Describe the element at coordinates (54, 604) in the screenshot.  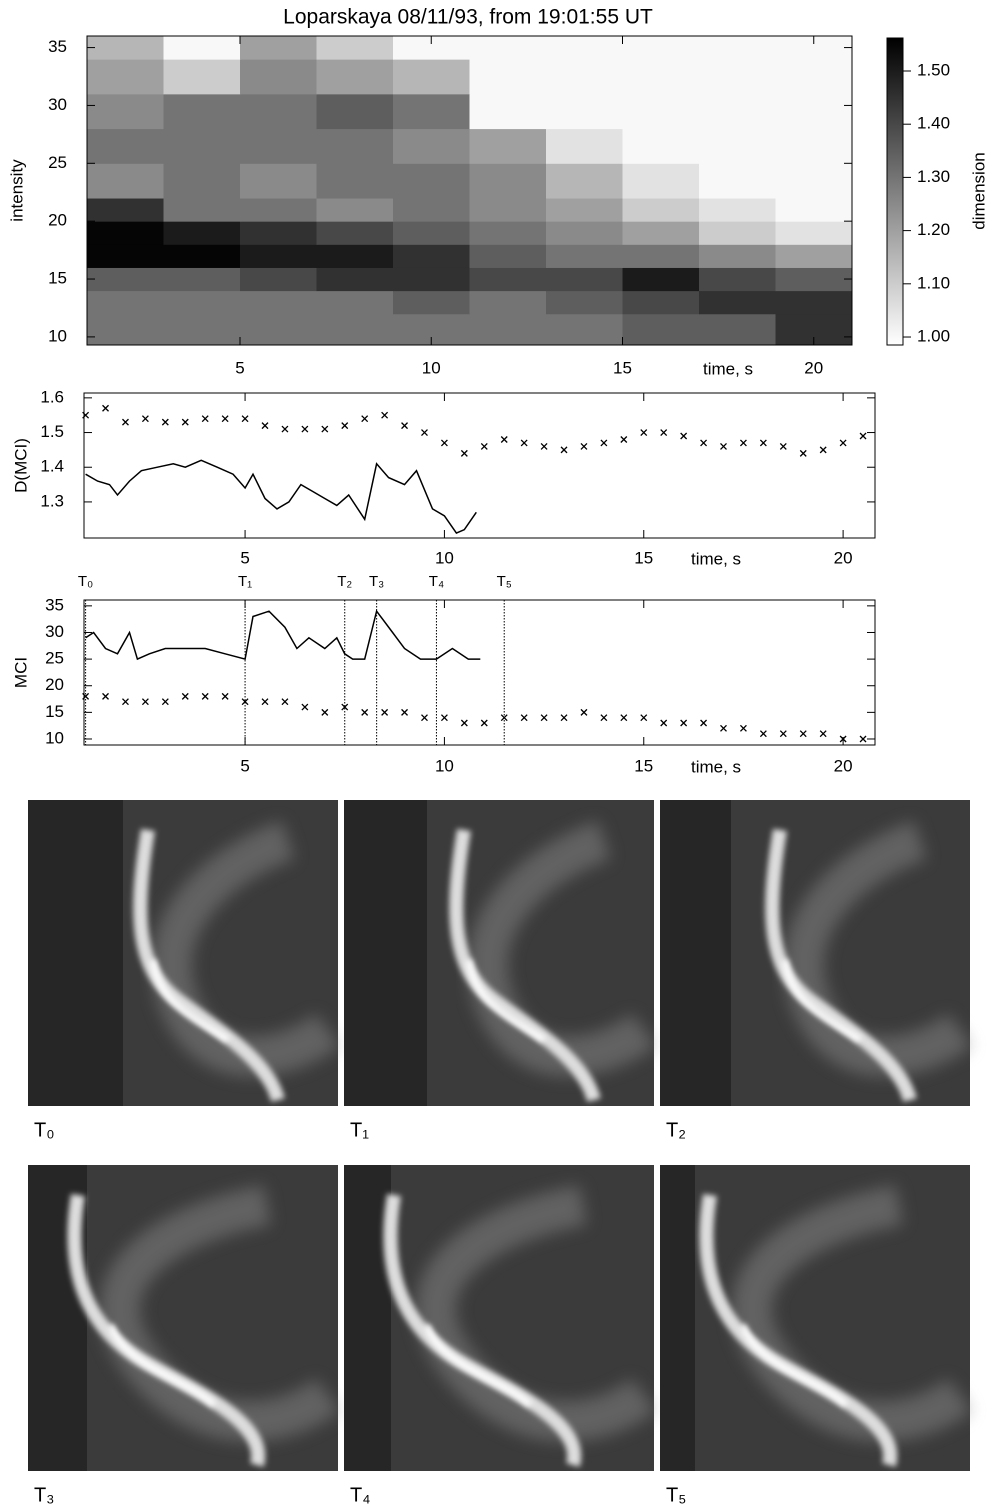
I see `y-tick-label: 35` at that location.